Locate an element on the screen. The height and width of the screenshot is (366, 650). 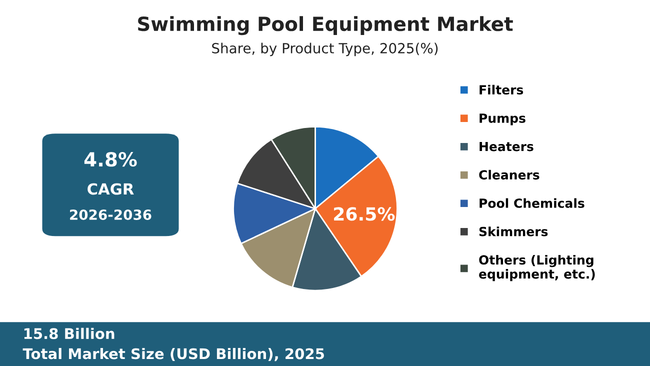
legend-label: Pumps is located at coordinates (503, 120).